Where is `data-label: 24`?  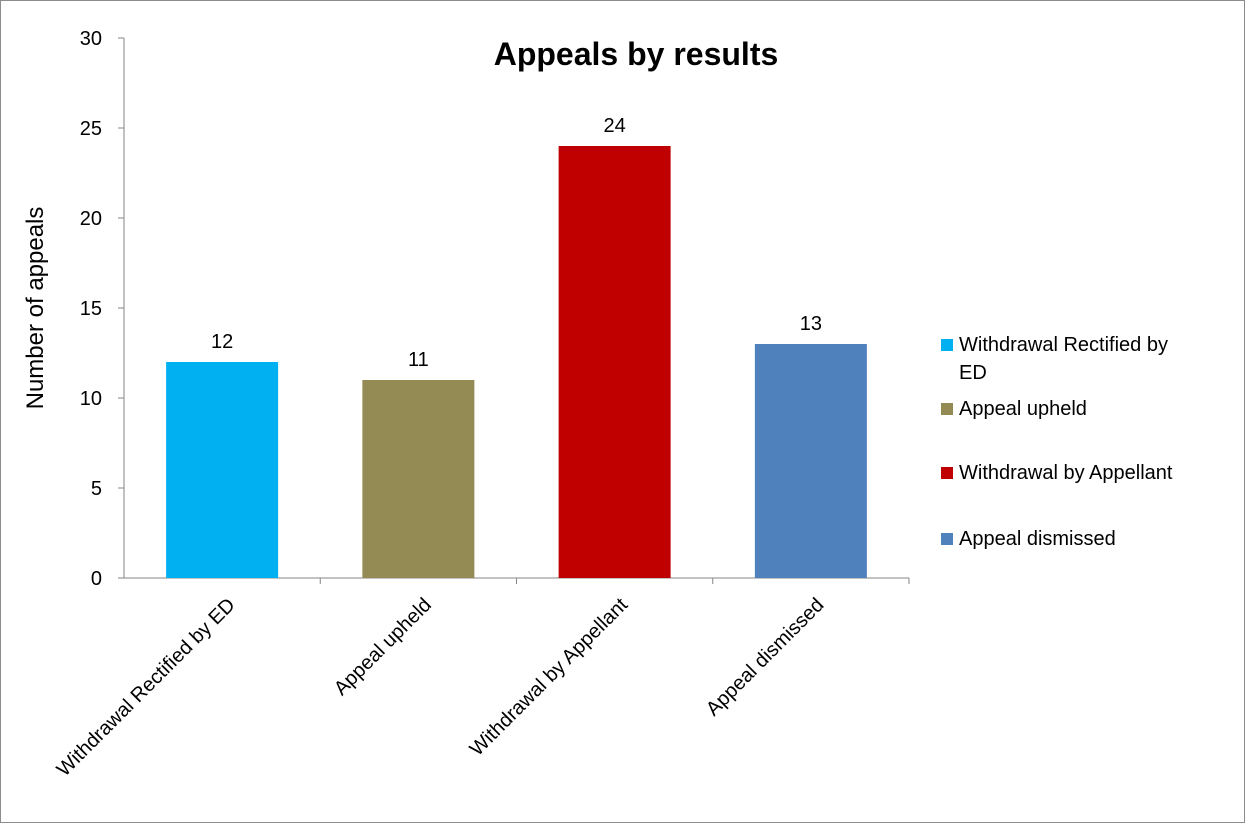 data-label: 24 is located at coordinates (615, 126).